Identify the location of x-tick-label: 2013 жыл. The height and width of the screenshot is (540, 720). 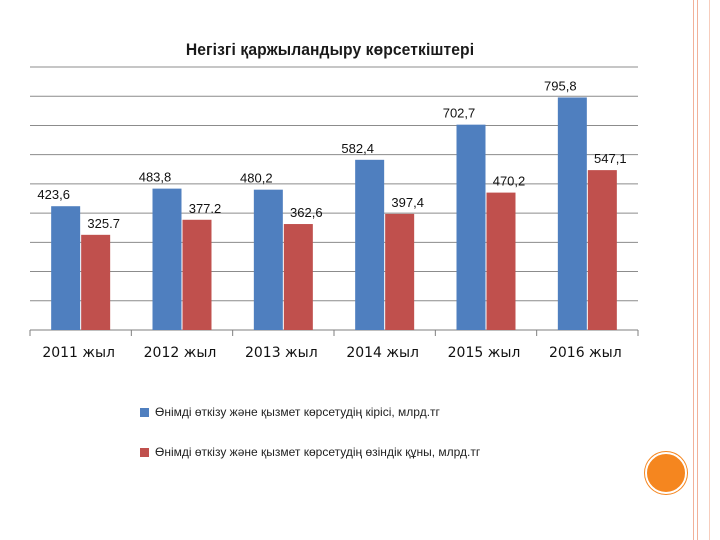
(281, 353).